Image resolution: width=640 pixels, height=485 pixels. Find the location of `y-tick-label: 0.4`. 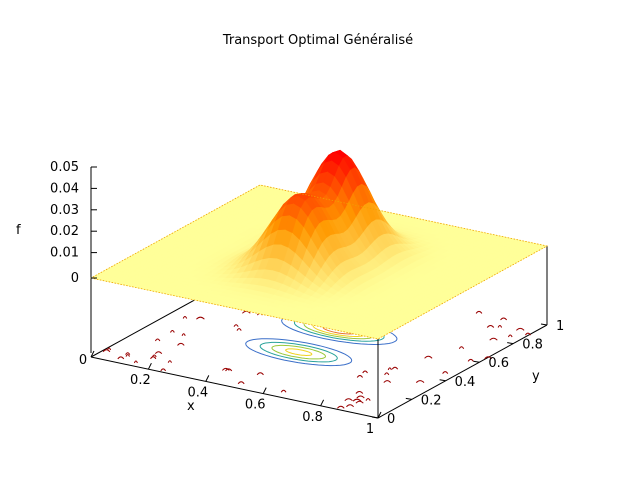

y-tick-label: 0.4 is located at coordinates (465, 382).